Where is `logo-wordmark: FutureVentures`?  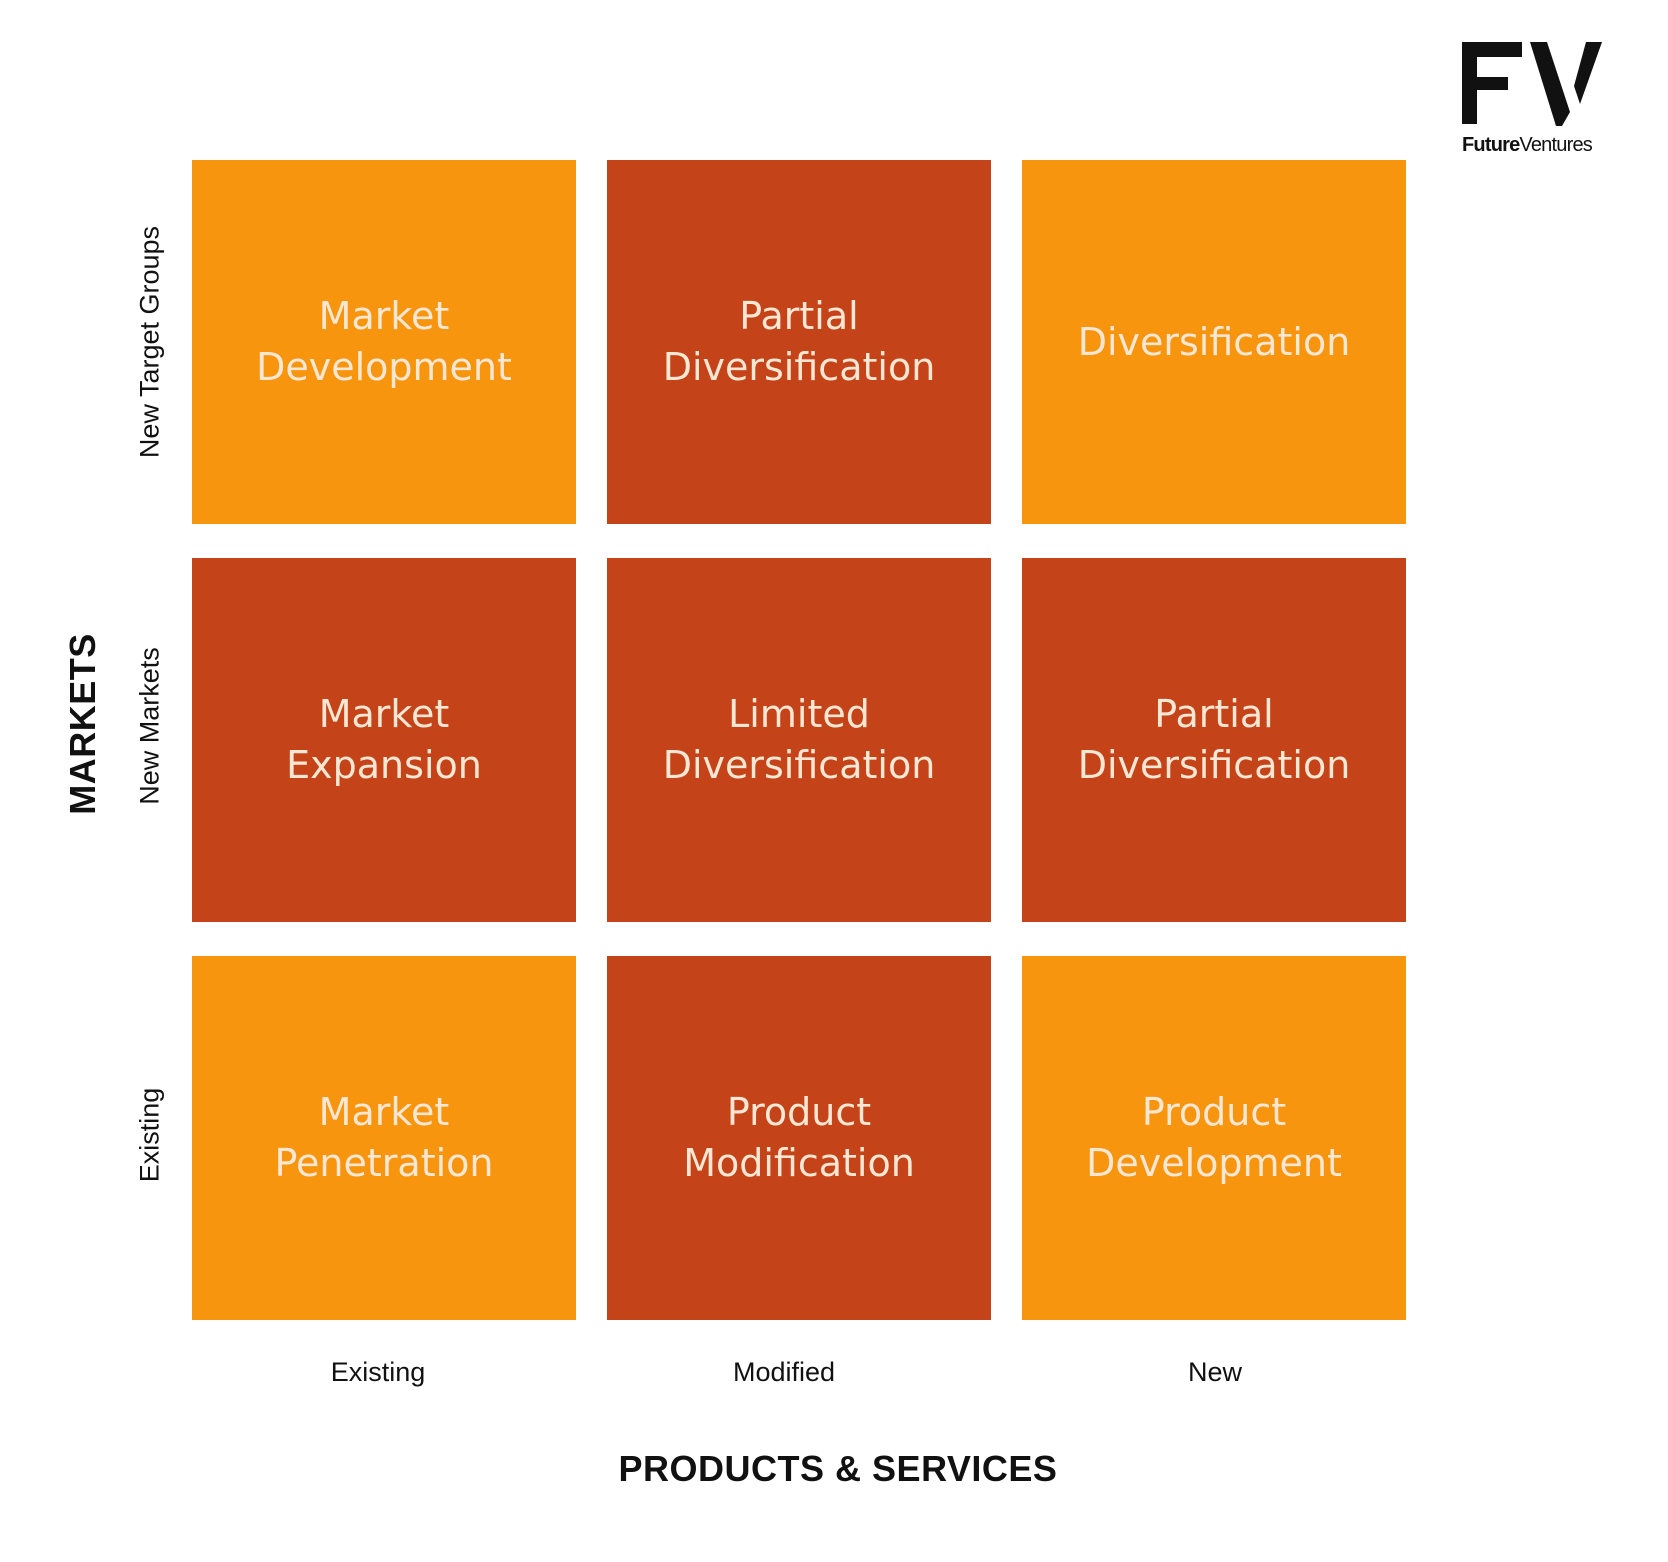 logo-wordmark: FutureVentures is located at coordinates (1542, 145).